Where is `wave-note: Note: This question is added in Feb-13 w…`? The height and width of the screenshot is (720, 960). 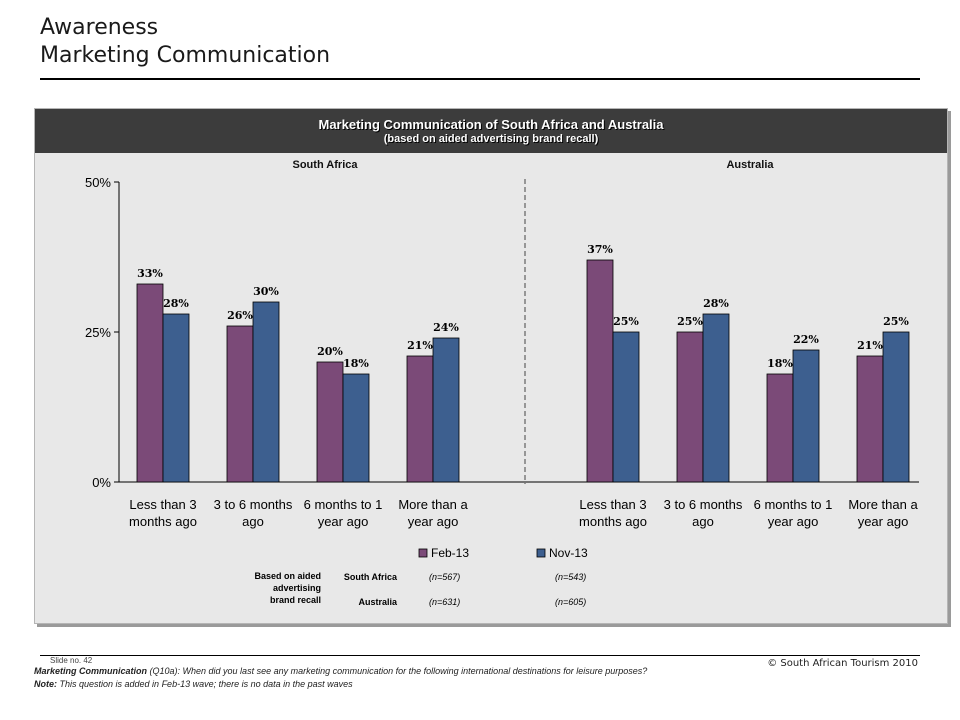 wave-note: Note: This question is added in Feb-13 w… is located at coordinates (193, 684).